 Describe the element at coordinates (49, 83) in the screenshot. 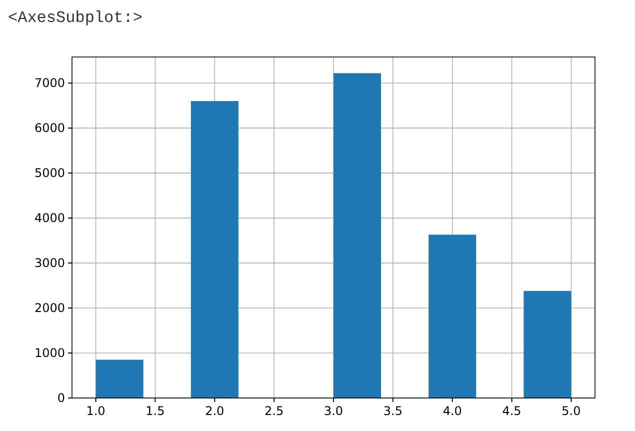

I see `y-tick-label: 7000` at that location.